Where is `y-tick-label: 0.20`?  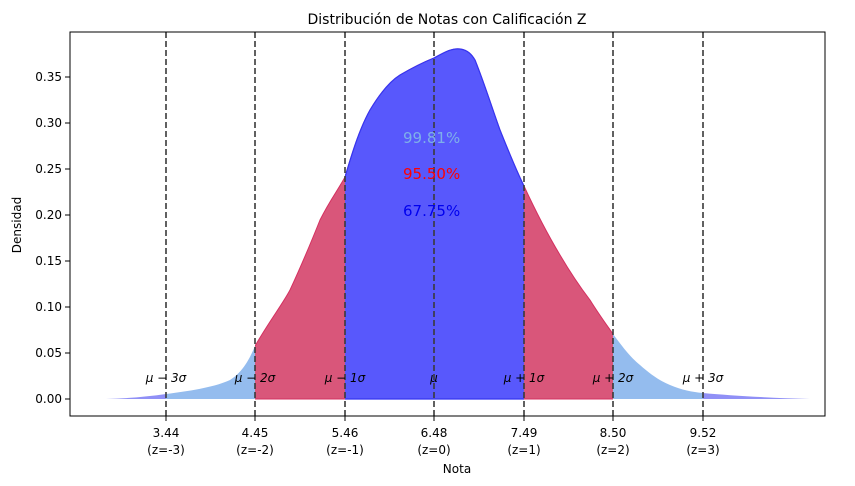
y-tick-label: 0.20 is located at coordinates (48, 215).